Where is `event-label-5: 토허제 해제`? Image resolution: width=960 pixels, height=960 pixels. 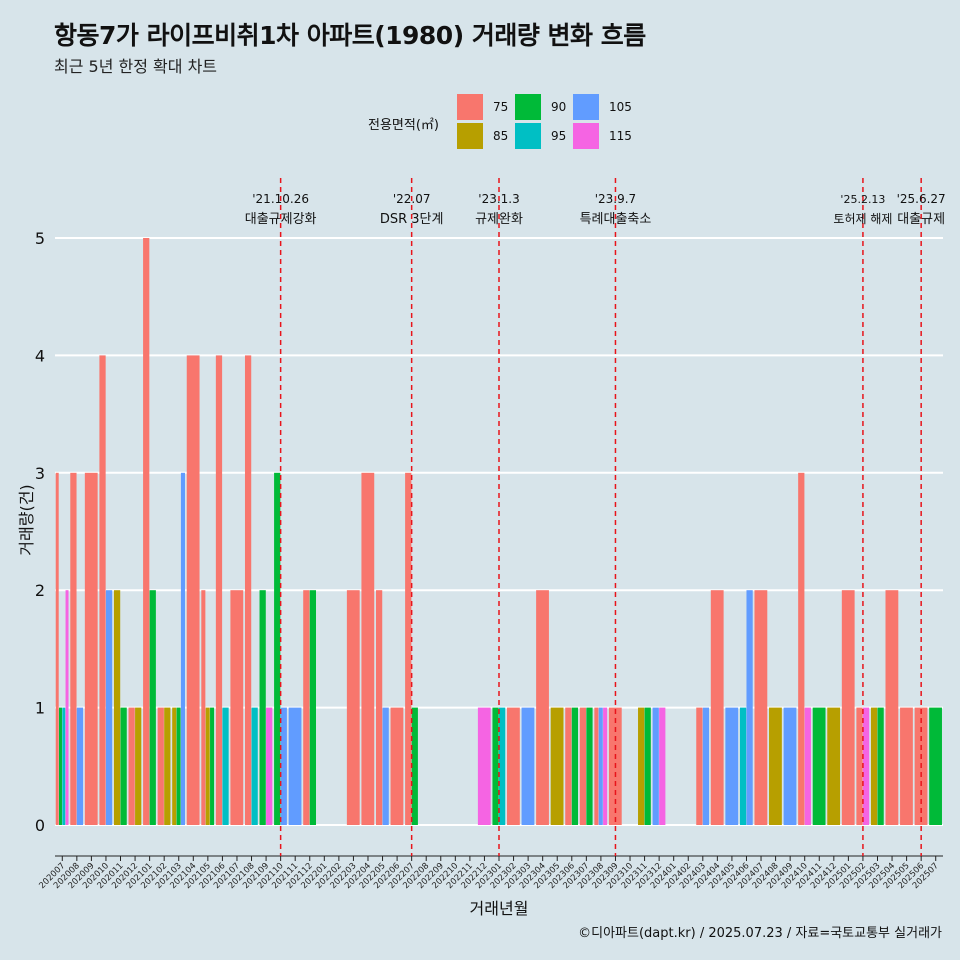
event-label-5: 토허제 해제 is located at coordinates (862, 219).